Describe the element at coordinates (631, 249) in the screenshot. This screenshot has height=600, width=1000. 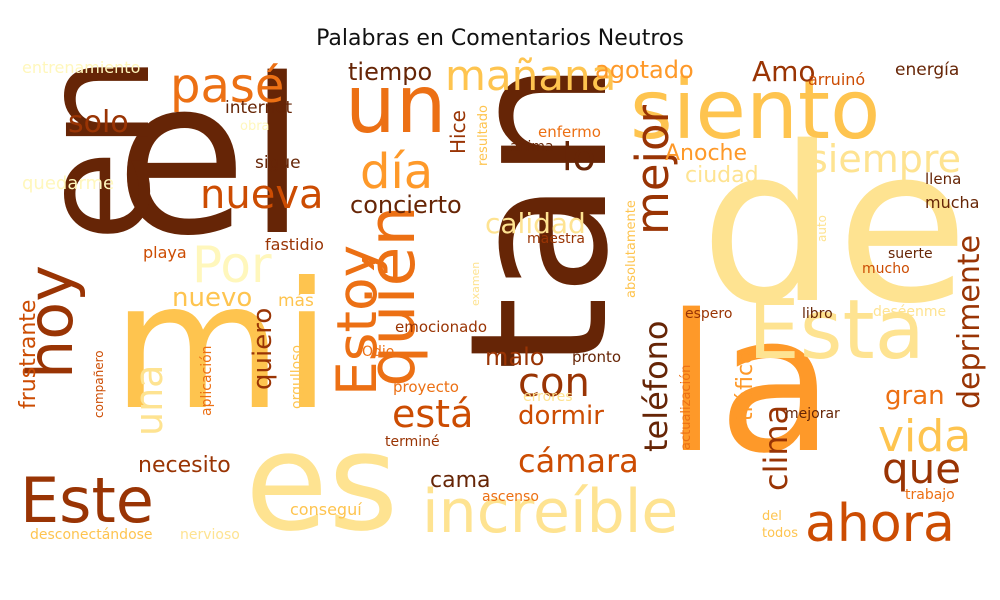
I see `word: absolutamente` at that location.